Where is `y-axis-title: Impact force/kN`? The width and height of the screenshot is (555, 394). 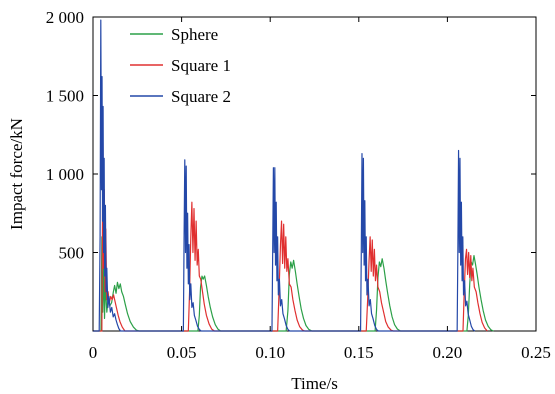 y-axis-title: Impact force/kN is located at coordinates (16, 174).